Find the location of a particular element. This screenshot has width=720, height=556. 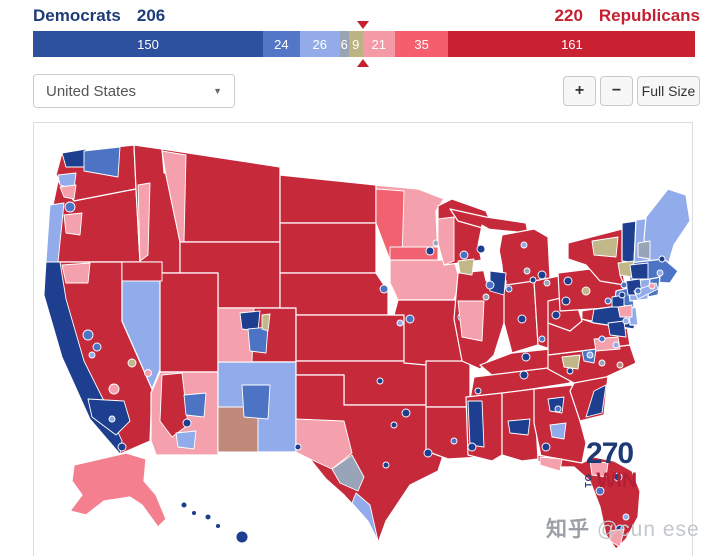

district-va-norfolk is located at coordinates (616, 345).